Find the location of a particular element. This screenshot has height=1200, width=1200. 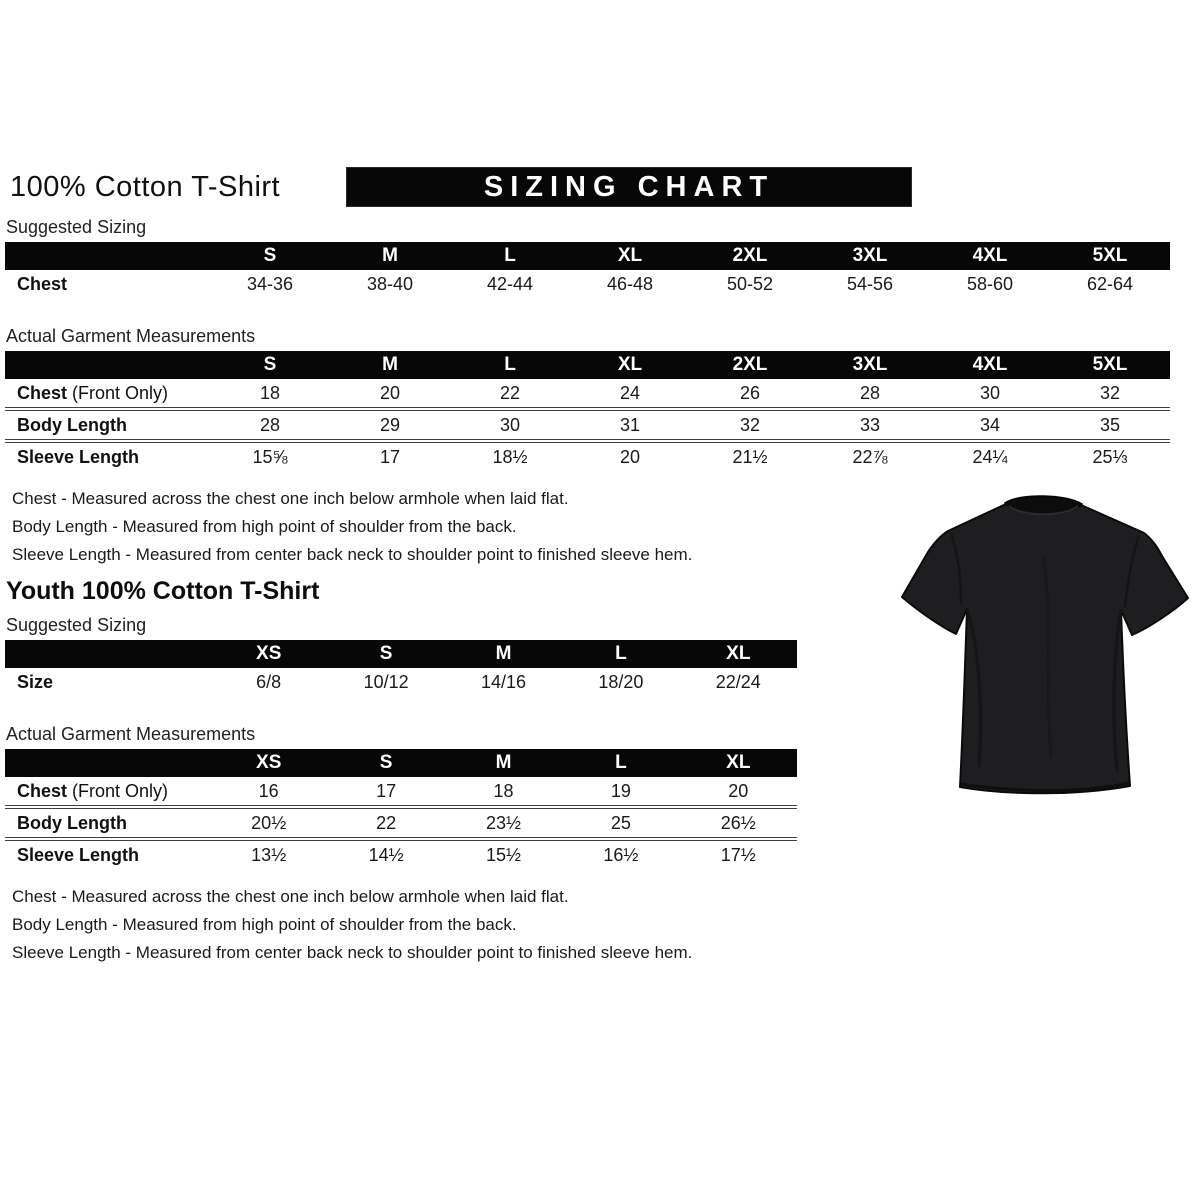

value-cell: 15⅝ is located at coordinates (270, 456).